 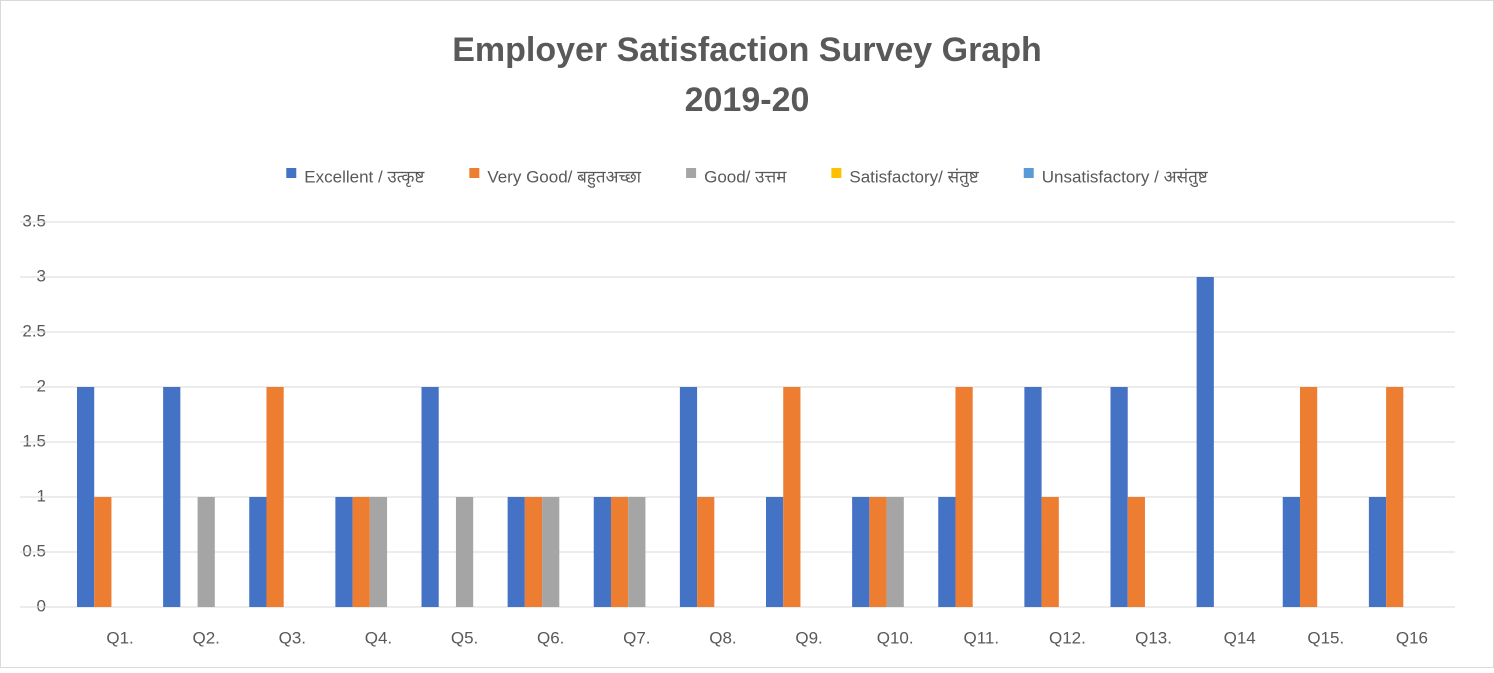 I want to click on y-tick-label: 0.5, so click(x=34, y=550).